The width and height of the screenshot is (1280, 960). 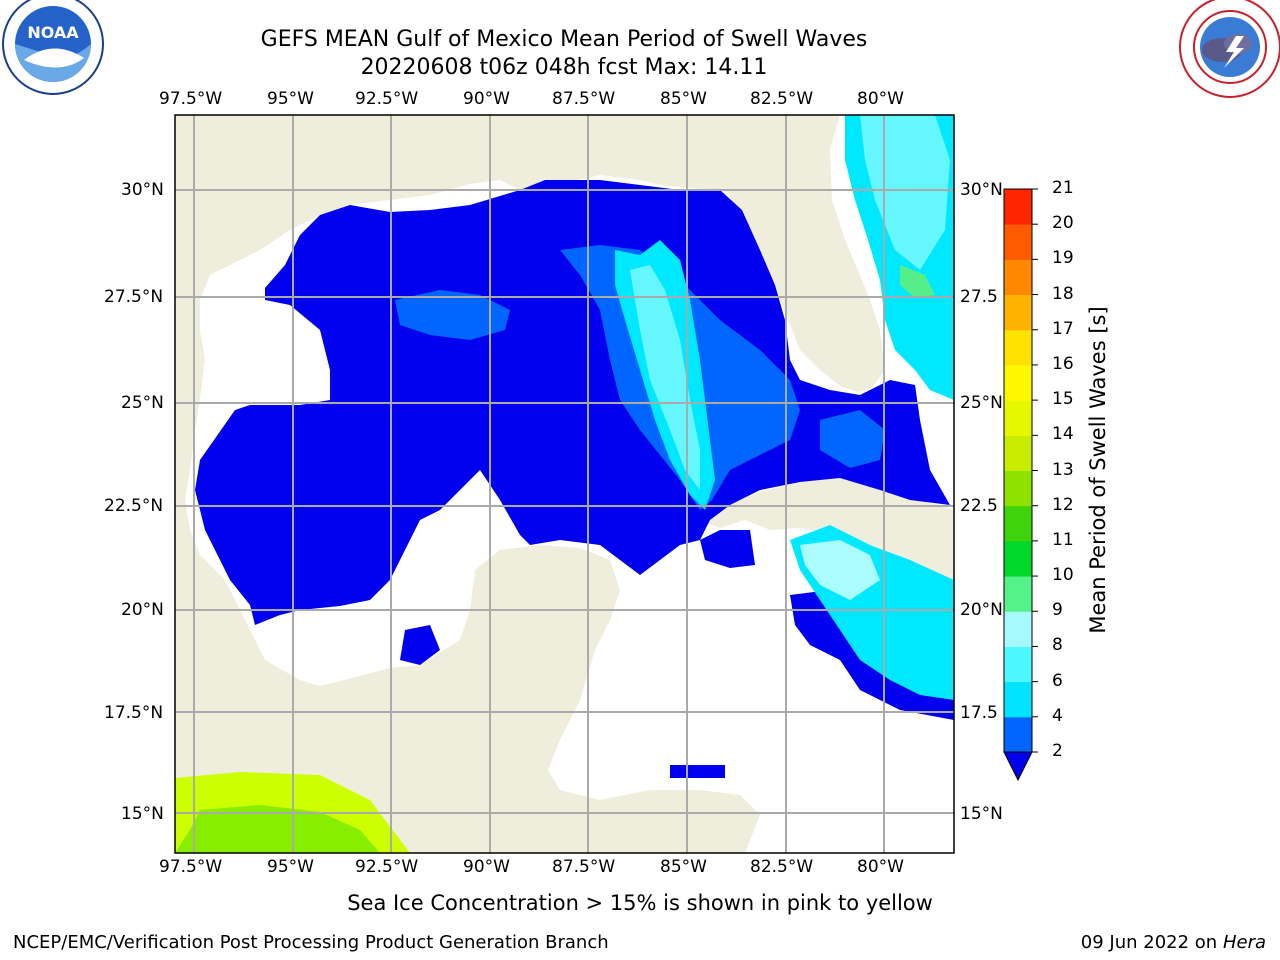 What do you see at coordinates (53, 32) in the screenshot?
I see `svg-text: NOAA` at bounding box center [53, 32].